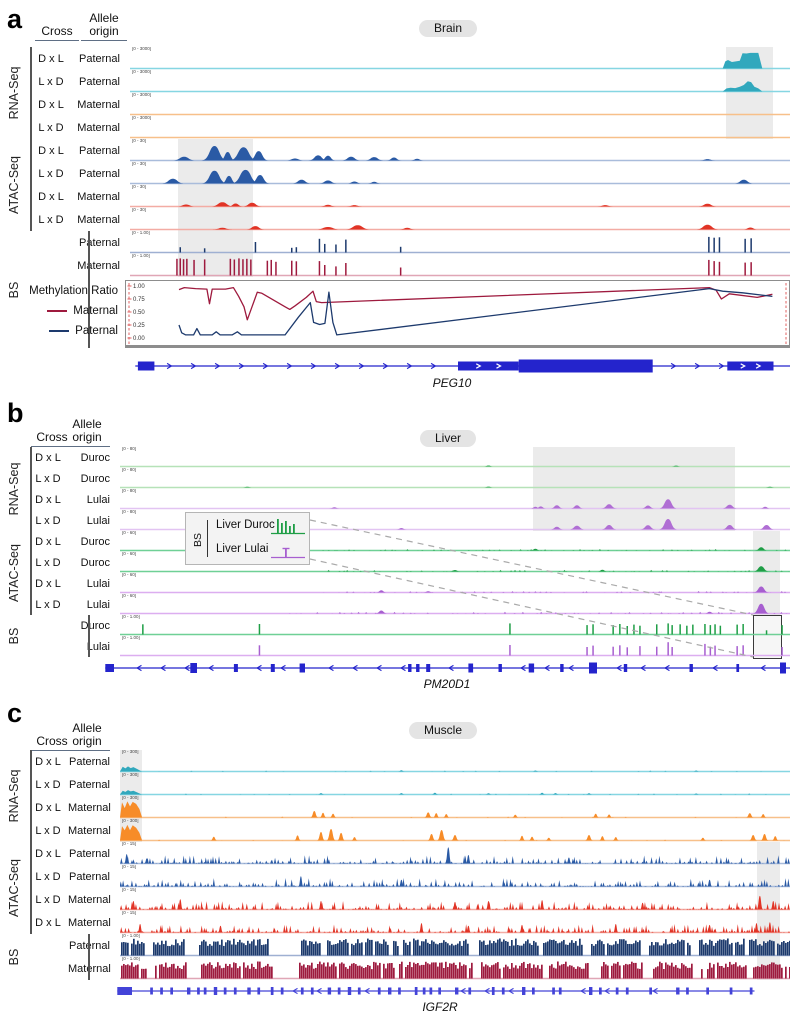  What do you see at coordinates (69, 583) in the screenshot?
I see `row-label-atac-seq-d-x-l-lulai: D x L Lulai` at bounding box center [69, 583].